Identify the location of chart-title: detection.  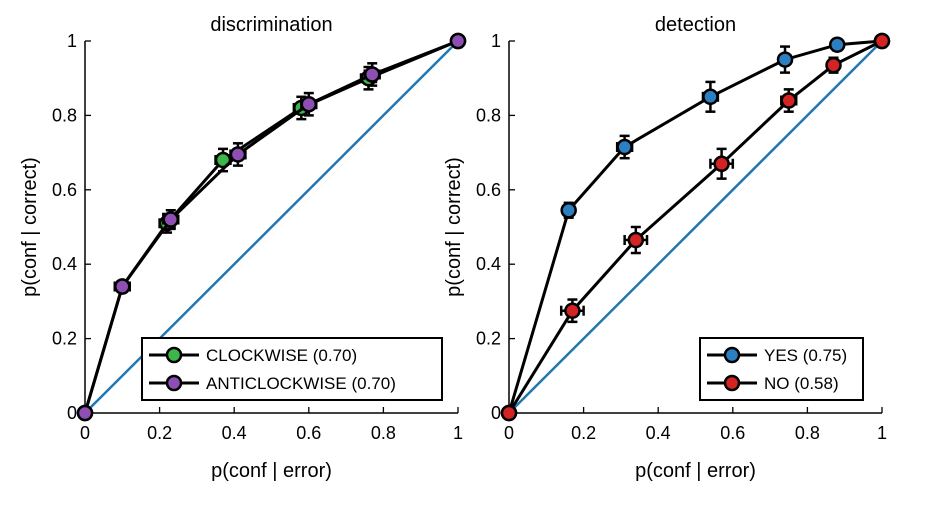
(695, 25).